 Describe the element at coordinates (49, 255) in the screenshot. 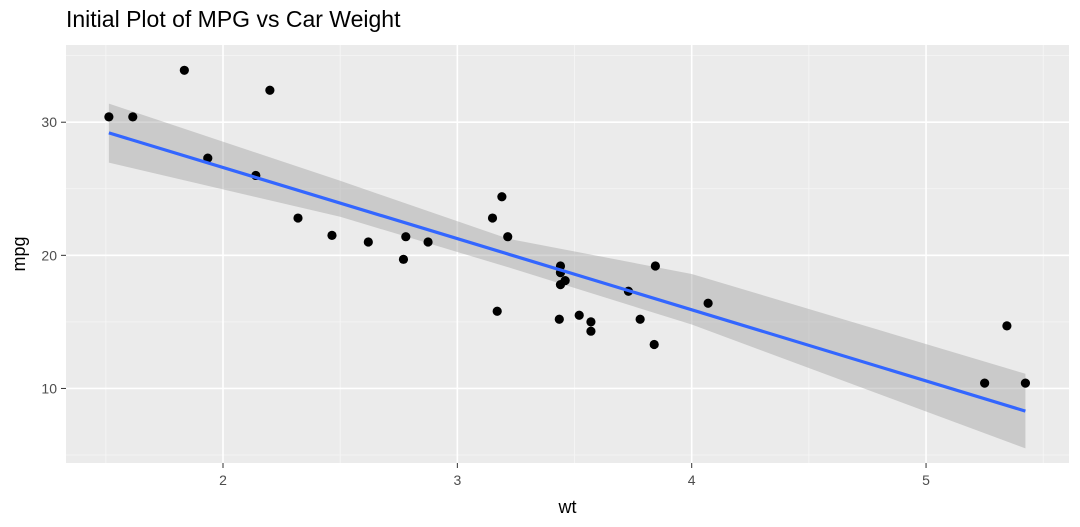

I see `y-tick-label: 20` at that location.